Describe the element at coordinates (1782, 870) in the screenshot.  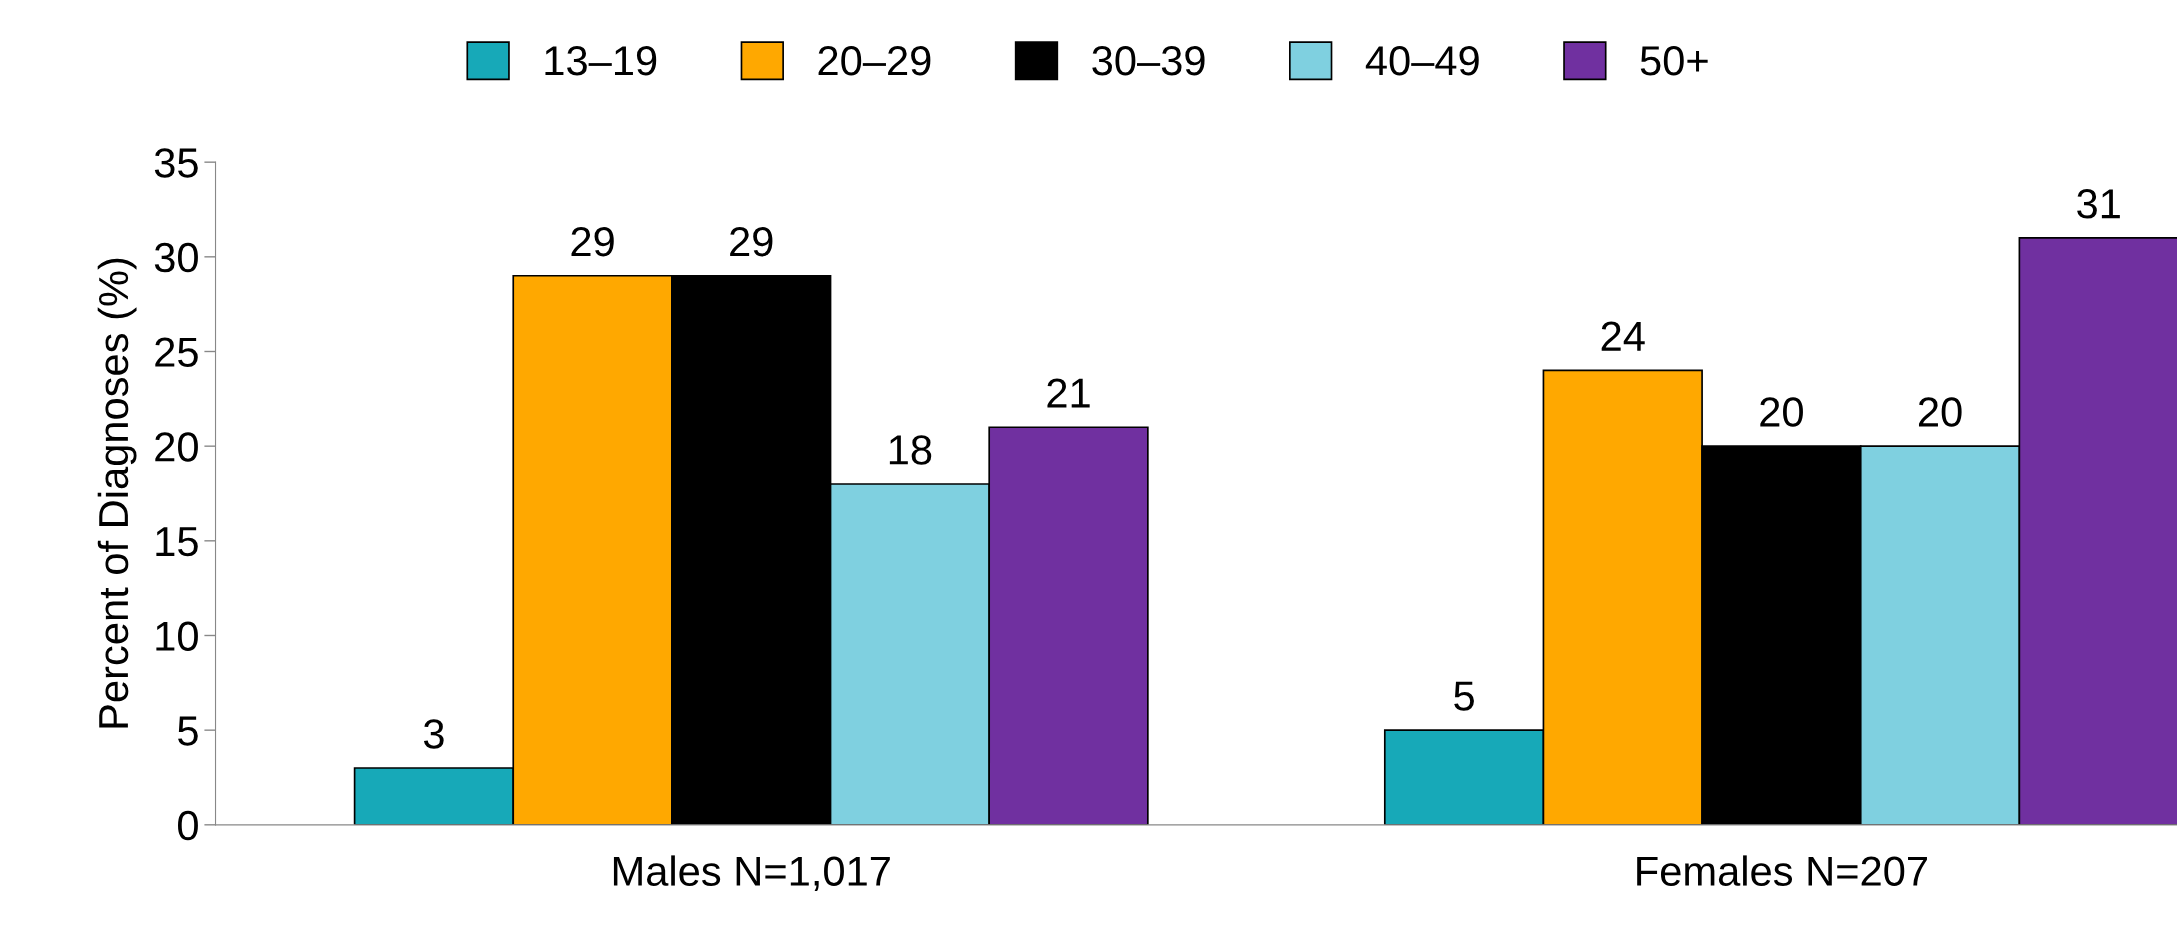
I see `x-tick-label: Females N=207` at that location.